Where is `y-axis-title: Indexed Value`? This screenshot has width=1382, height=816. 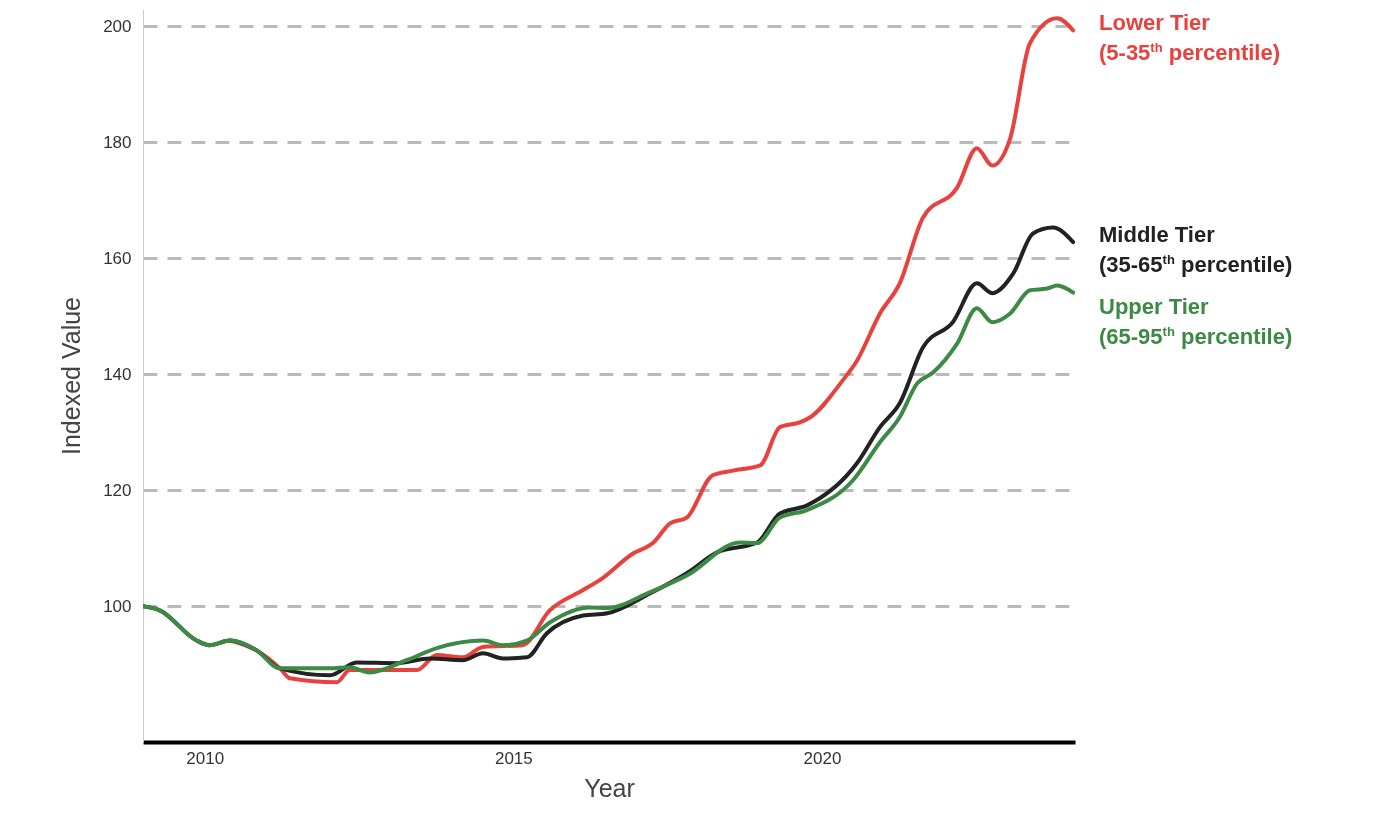 y-axis-title: Indexed Value is located at coordinates (71, 376).